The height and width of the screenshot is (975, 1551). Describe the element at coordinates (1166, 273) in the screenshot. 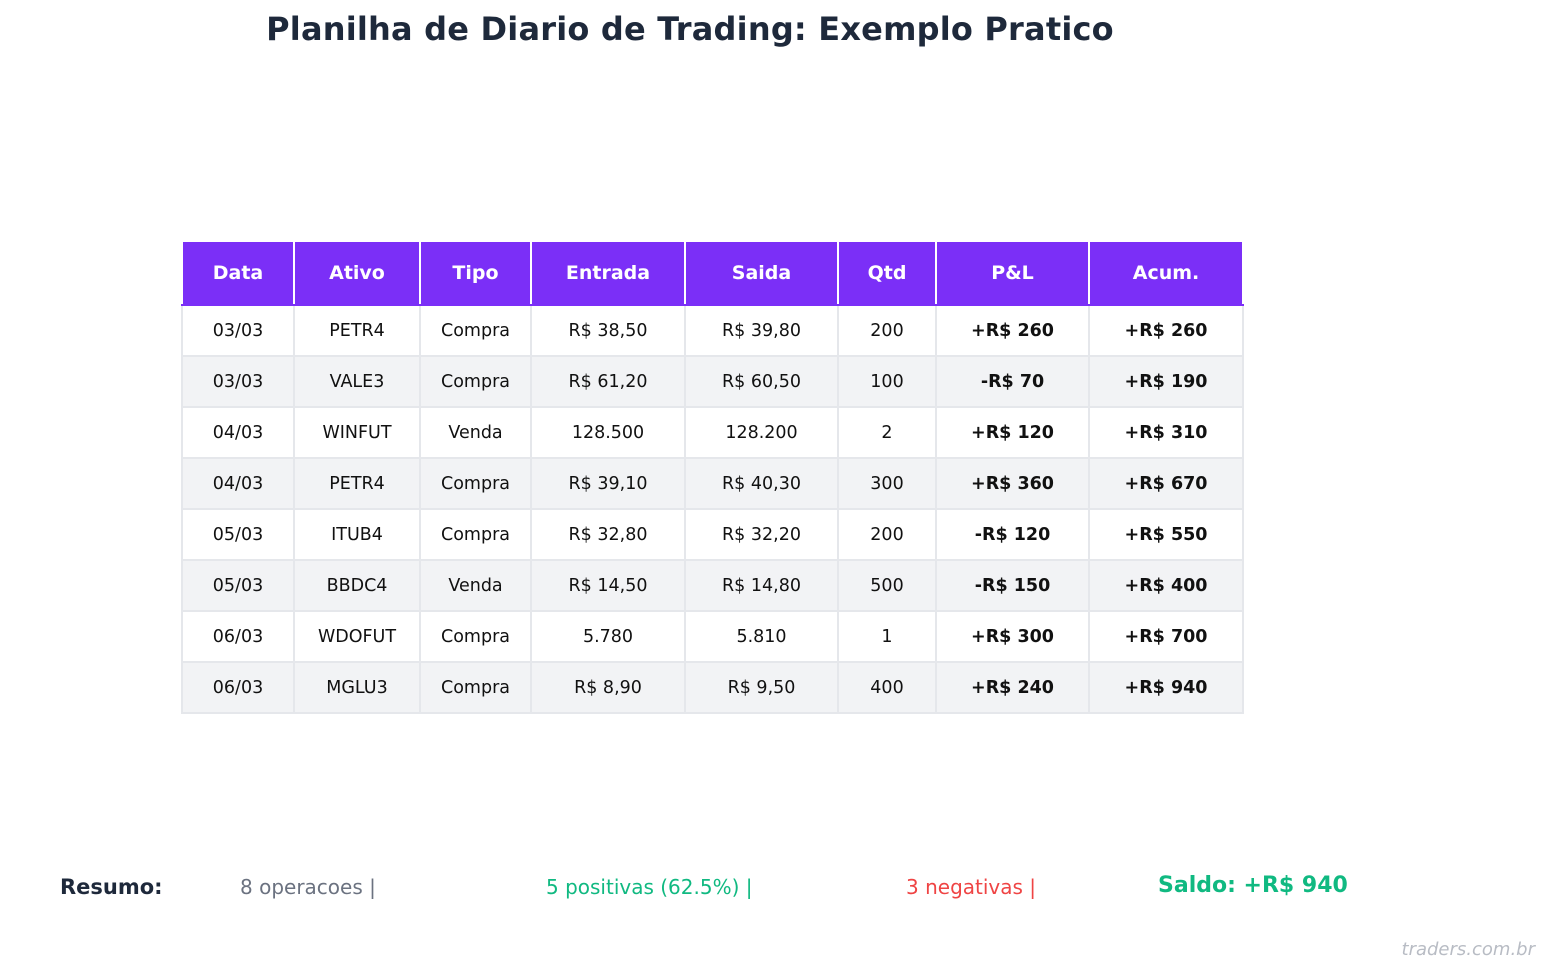

I see `column-header-acumulado: Acum.` at that location.